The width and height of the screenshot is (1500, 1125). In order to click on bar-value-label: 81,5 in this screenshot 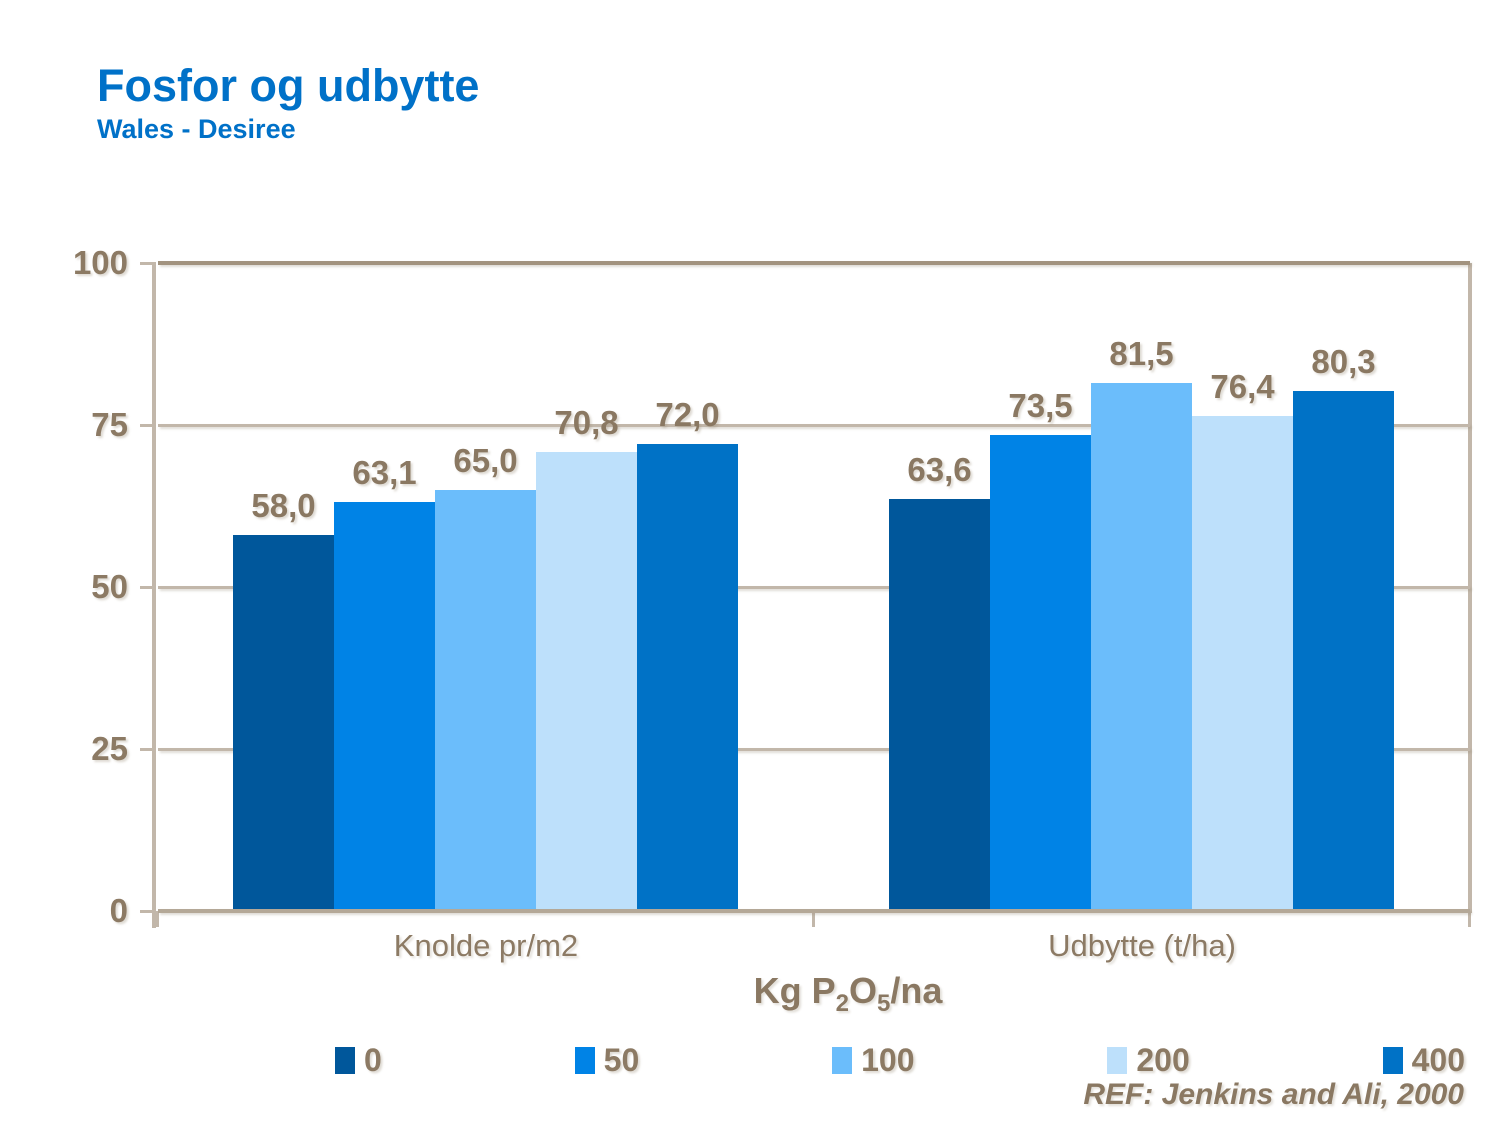, I will do `click(1141, 353)`.